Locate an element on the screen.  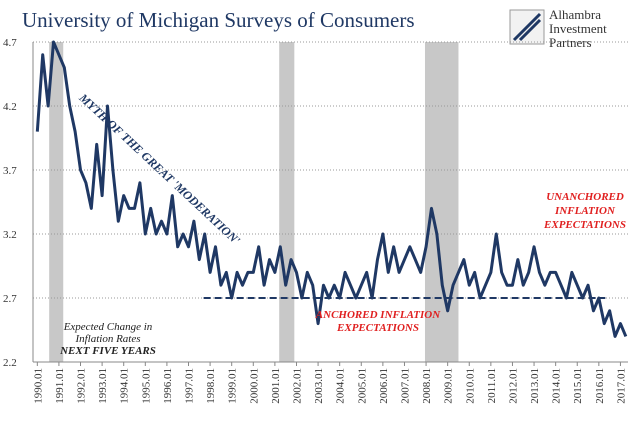
logo: Alhambra Investment Partners is located at coordinates (558, 28).